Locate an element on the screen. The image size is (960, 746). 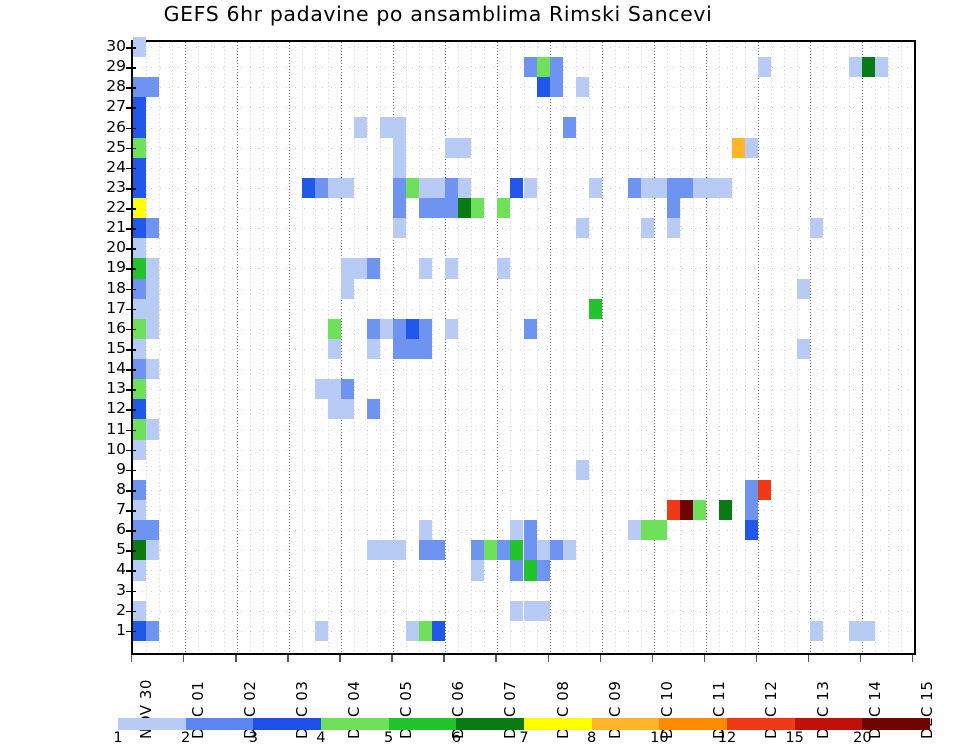
colorbar-labels: 1 2 3 4 5 6 7 8 10 12 15 20 is located at coordinates (521, 738).